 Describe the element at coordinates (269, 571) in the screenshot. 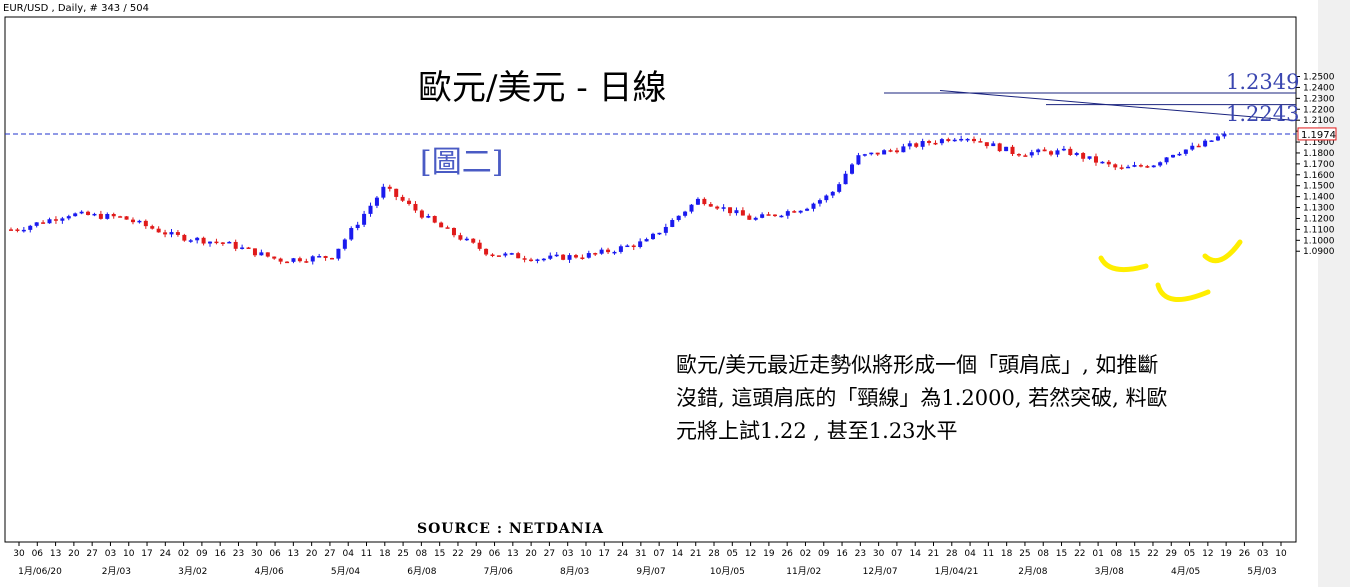

I see `month-label: 4月/06` at that location.